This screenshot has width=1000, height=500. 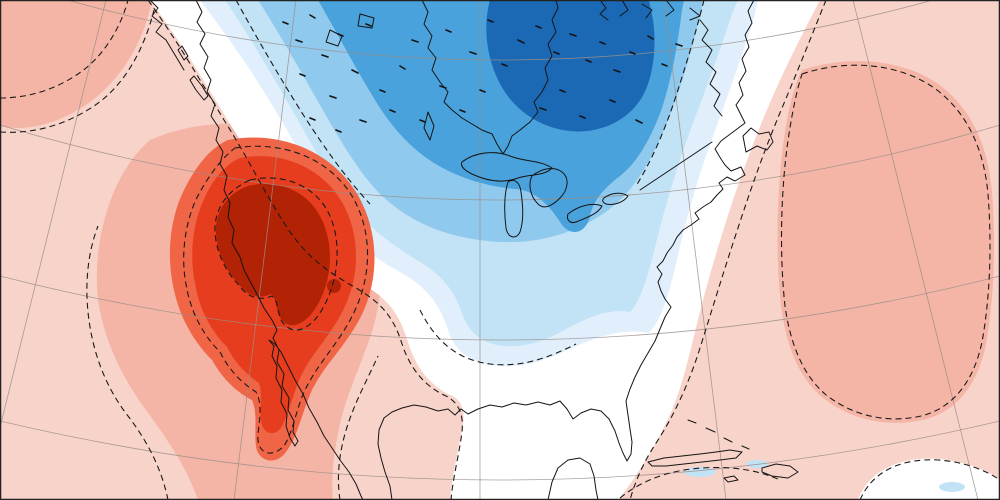 I want to click on cold-spot-bottomright, so click(x=952, y=487).